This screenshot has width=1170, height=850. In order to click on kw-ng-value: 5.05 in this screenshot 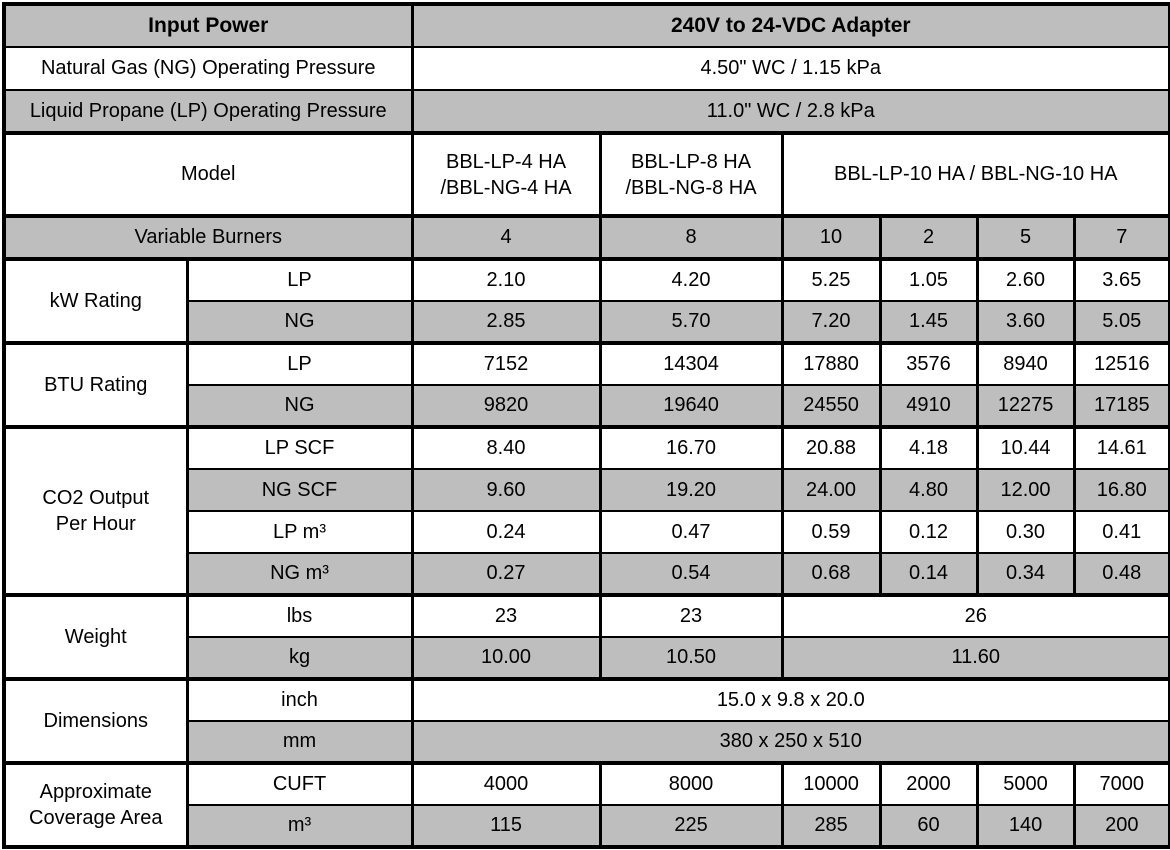, I will do `click(1121, 322)`.